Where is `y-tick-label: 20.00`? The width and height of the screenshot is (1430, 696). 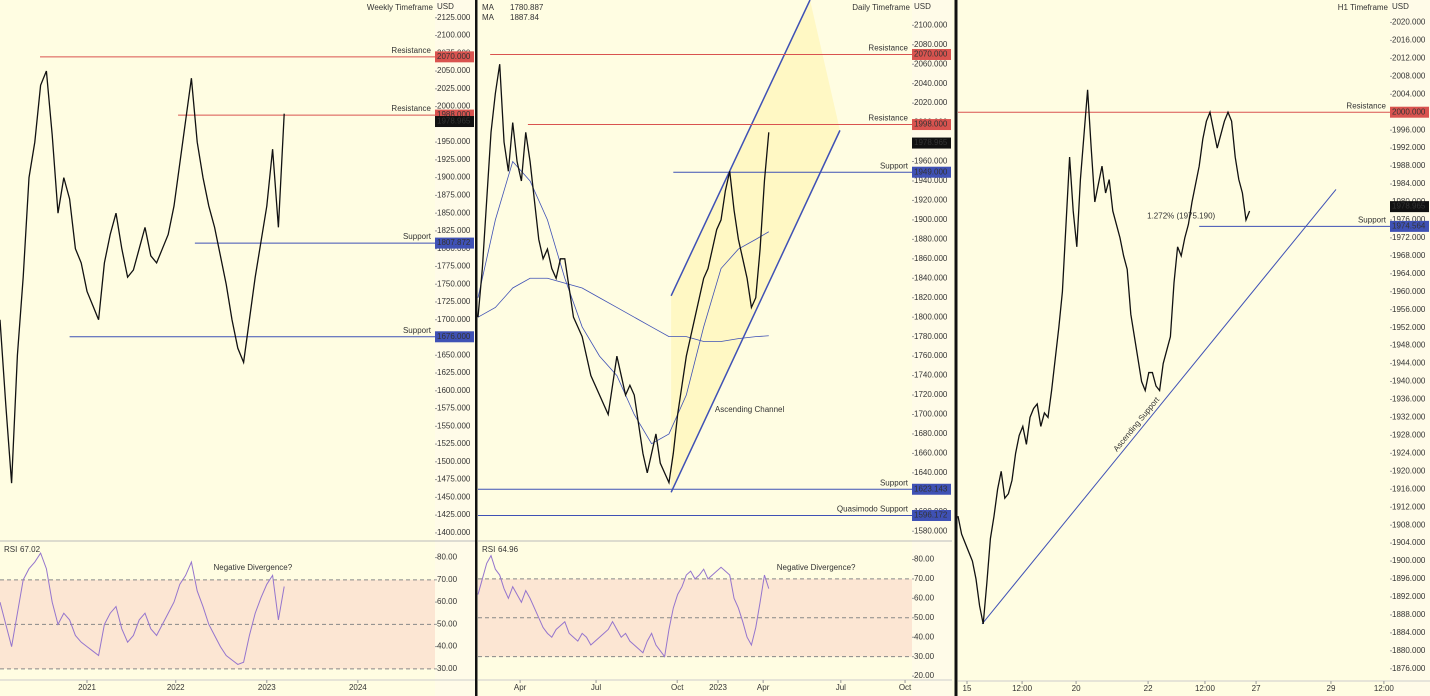
y-tick-label: 20.00 is located at coordinates (924, 675).